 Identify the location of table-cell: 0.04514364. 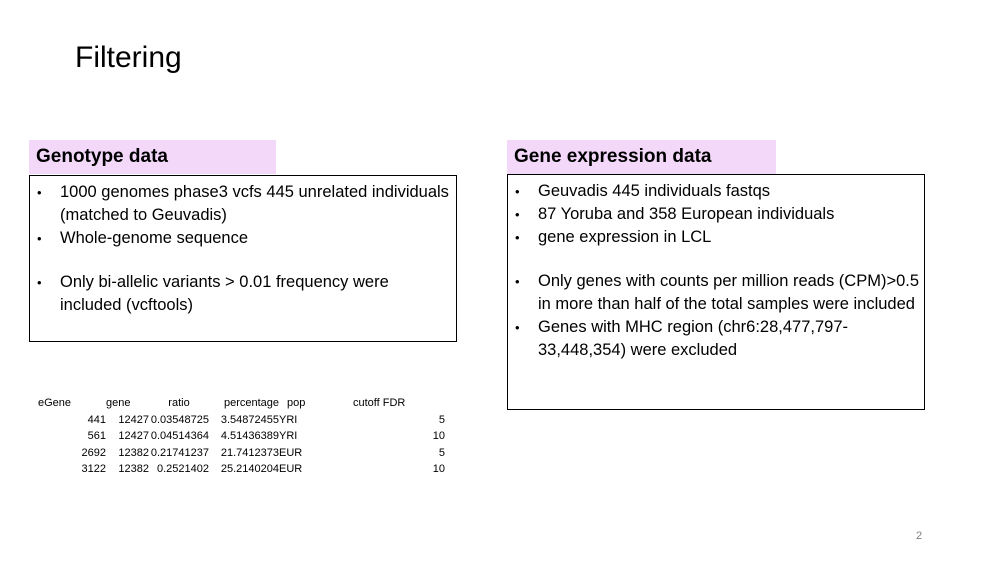
(179, 436).